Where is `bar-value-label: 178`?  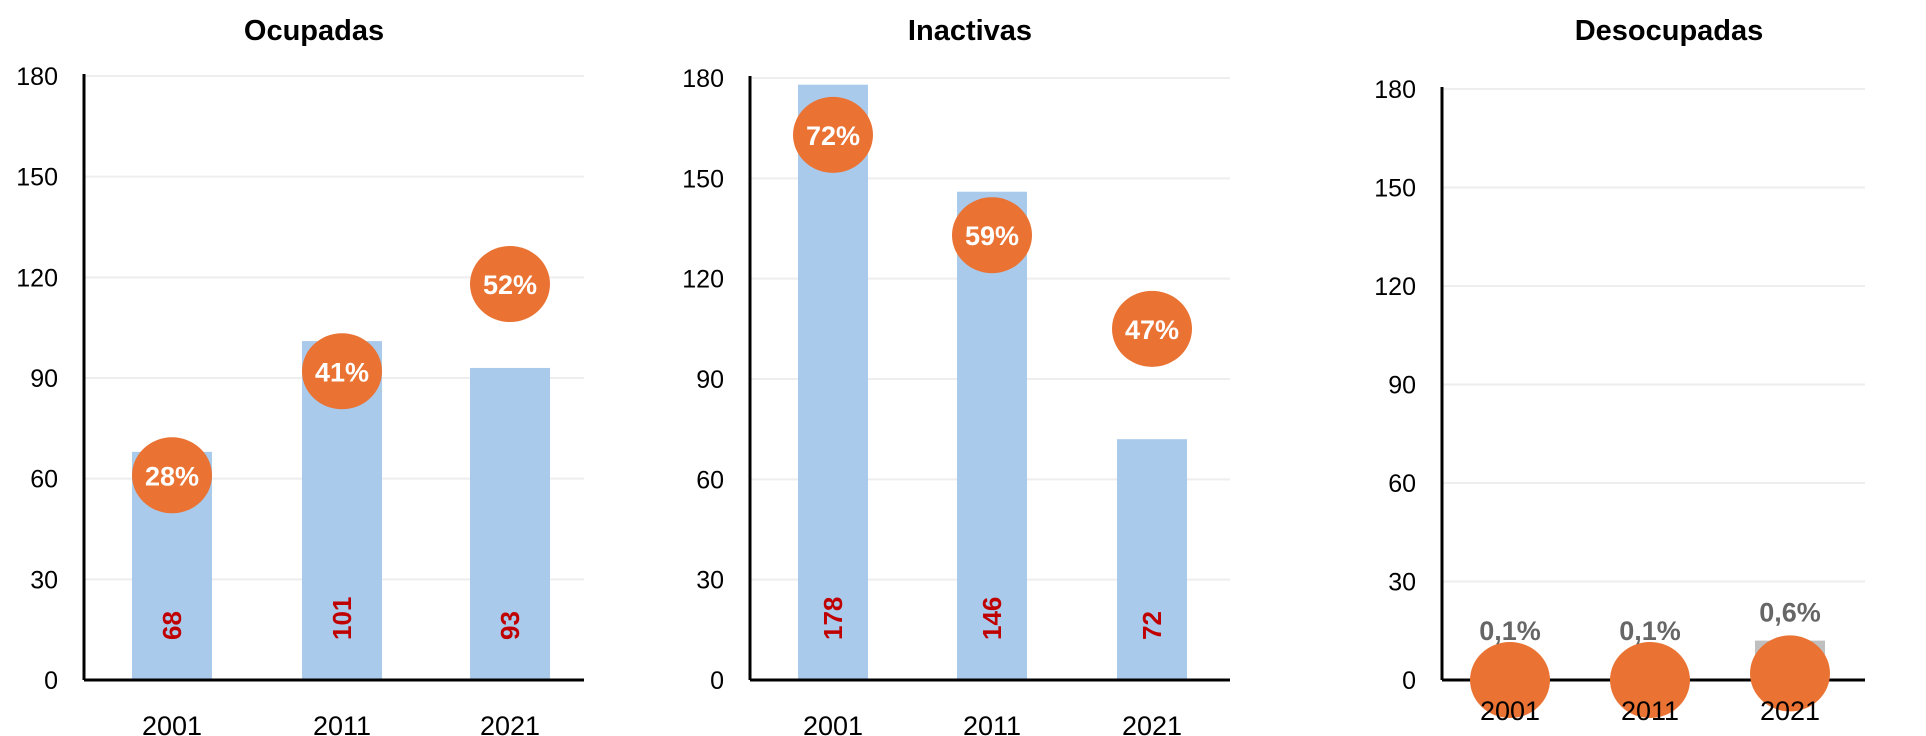
bar-value-label: 178 is located at coordinates (833, 618).